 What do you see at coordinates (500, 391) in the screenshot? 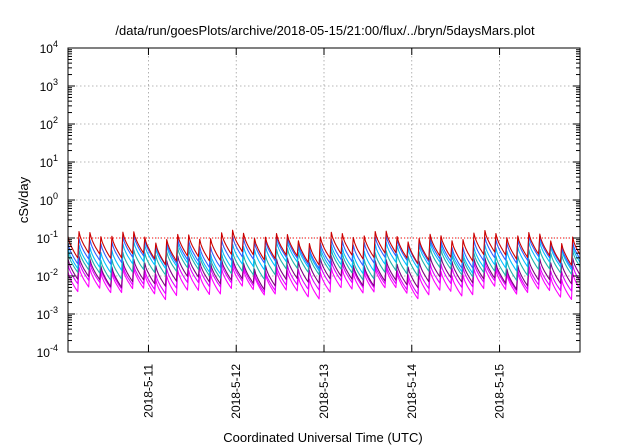
I see `x-tick-label: 2018-5-15` at bounding box center [500, 391].